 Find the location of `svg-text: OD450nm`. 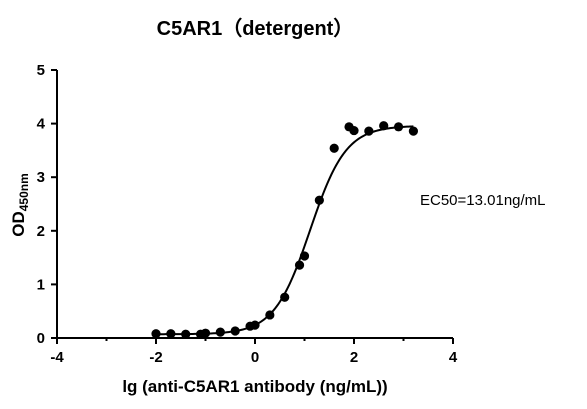

svg-text: OD450nm is located at coordinates (20, 205).